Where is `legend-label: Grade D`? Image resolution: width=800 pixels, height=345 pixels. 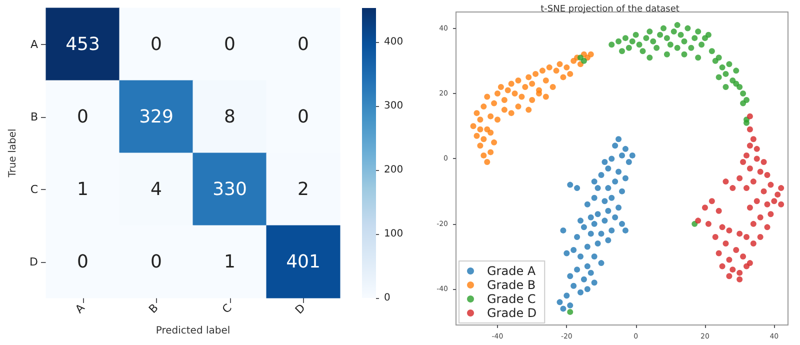
legend-label: Grade D is located at coordinates (512, 313).